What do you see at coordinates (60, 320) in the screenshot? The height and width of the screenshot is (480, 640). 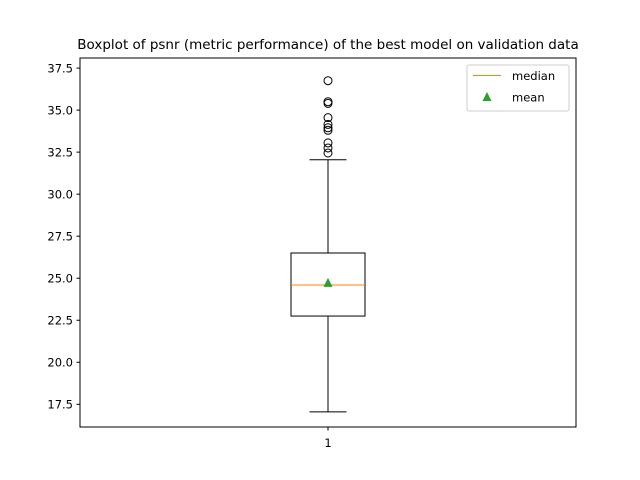 I see `y-tick-label: 22.5` at bounding box center [60, 320].